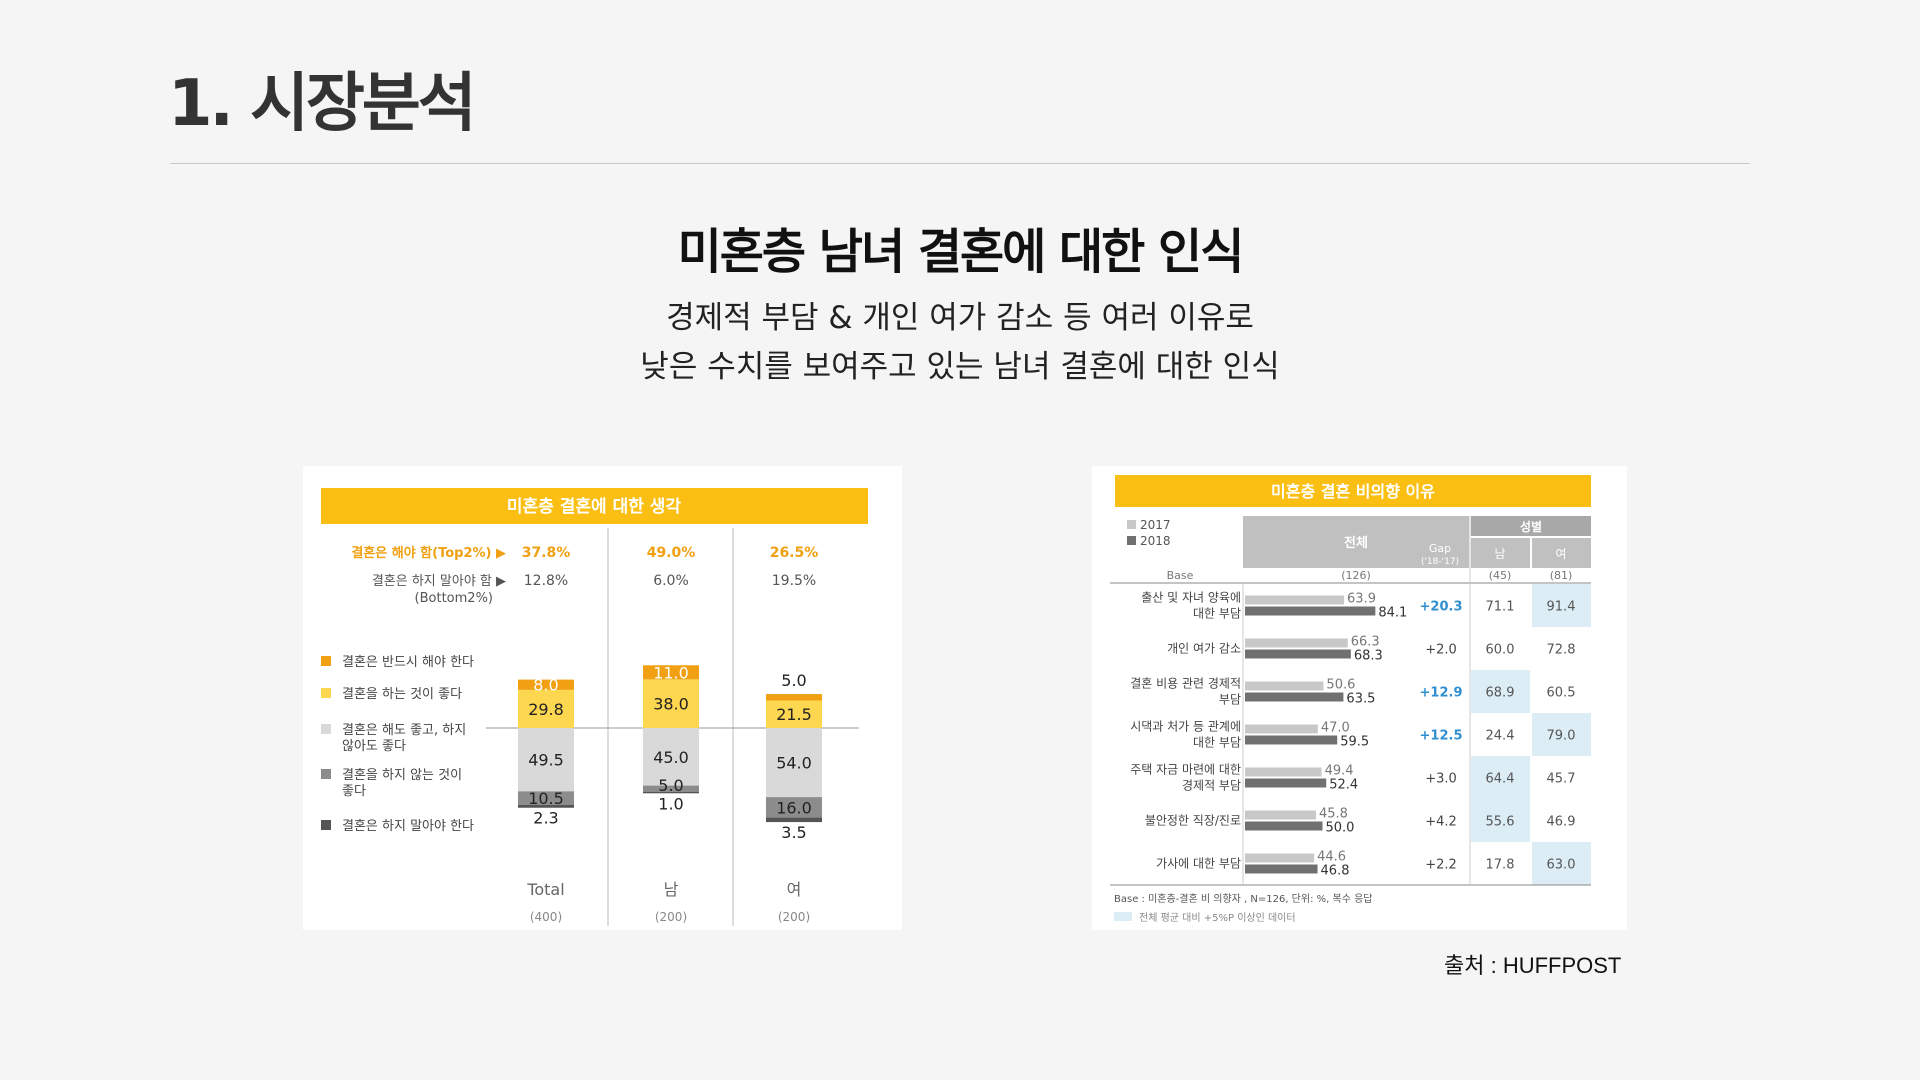  Describe the element at coordinates (794, 763) in the screenshot. I see `data-label: 54.0` at that location.